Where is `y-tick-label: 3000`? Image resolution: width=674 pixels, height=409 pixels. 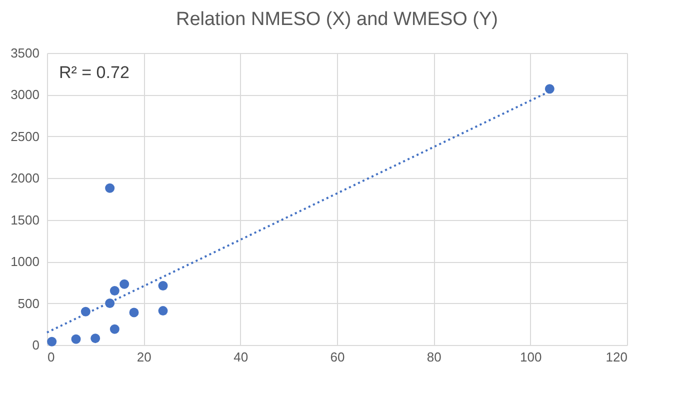
y-tick-label: 3000 is located at coordinates (25, 94).